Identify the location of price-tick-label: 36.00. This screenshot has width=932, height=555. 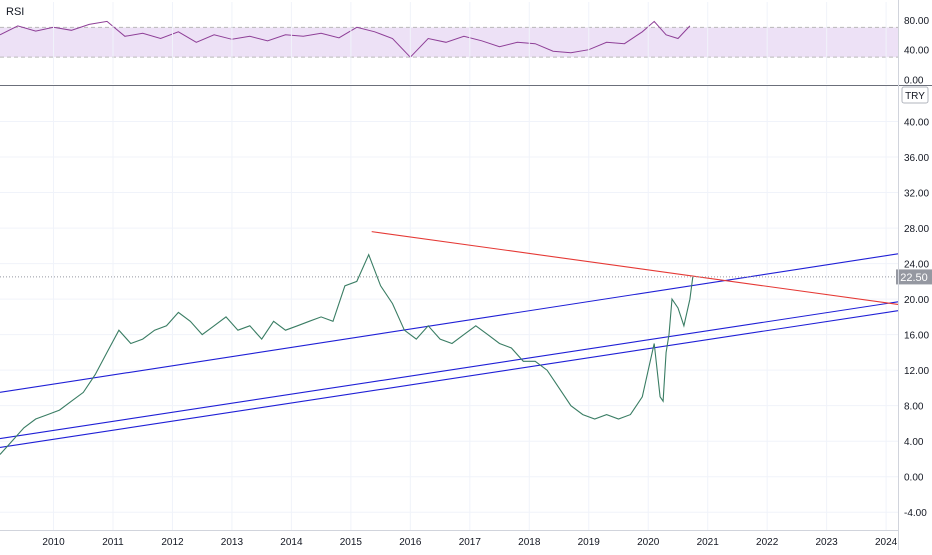
(916, 158).